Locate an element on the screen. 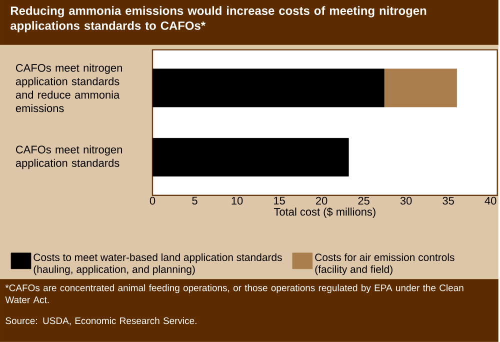 This screenshot has width=500, height=342. x-tick-label: 20 is located at coordinates (322, 200).